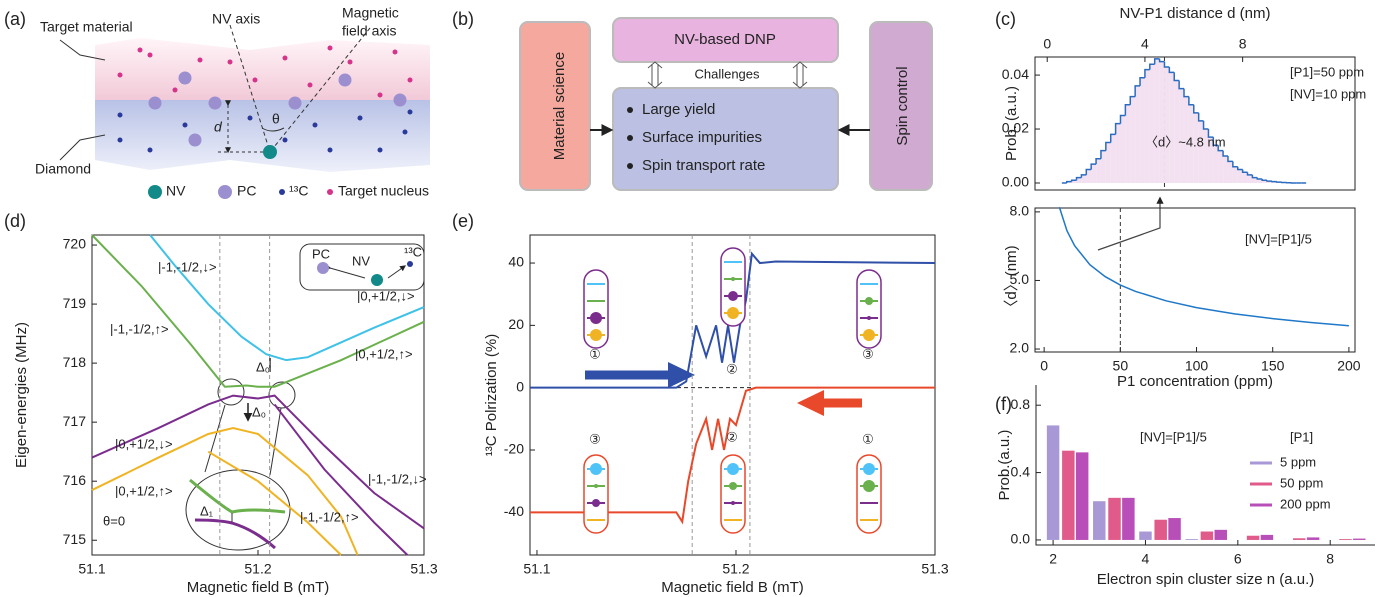 The width and height of the screenshot is (1385, 597). I want to click on sweep-arrow, so click(681, 375).